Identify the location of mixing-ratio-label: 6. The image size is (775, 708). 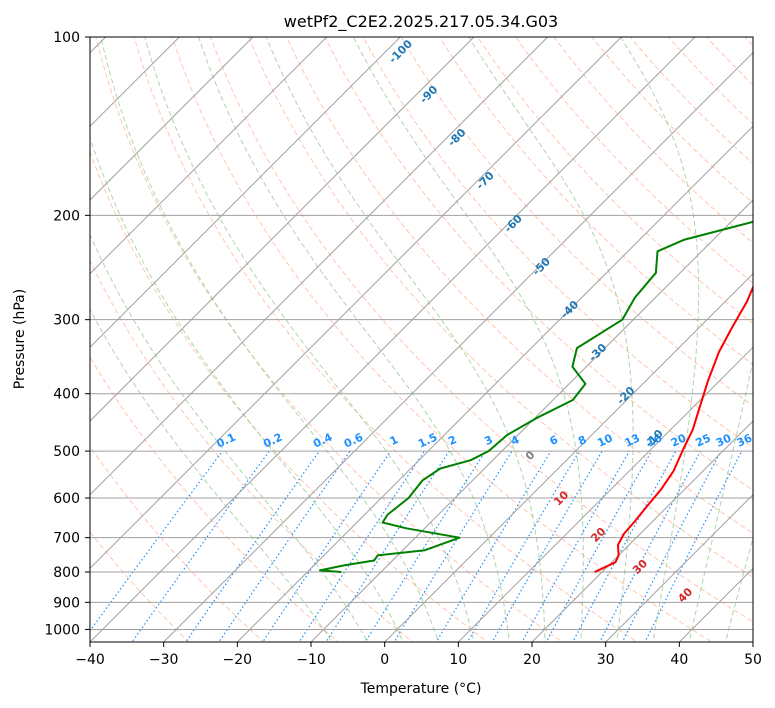
(554, 440).